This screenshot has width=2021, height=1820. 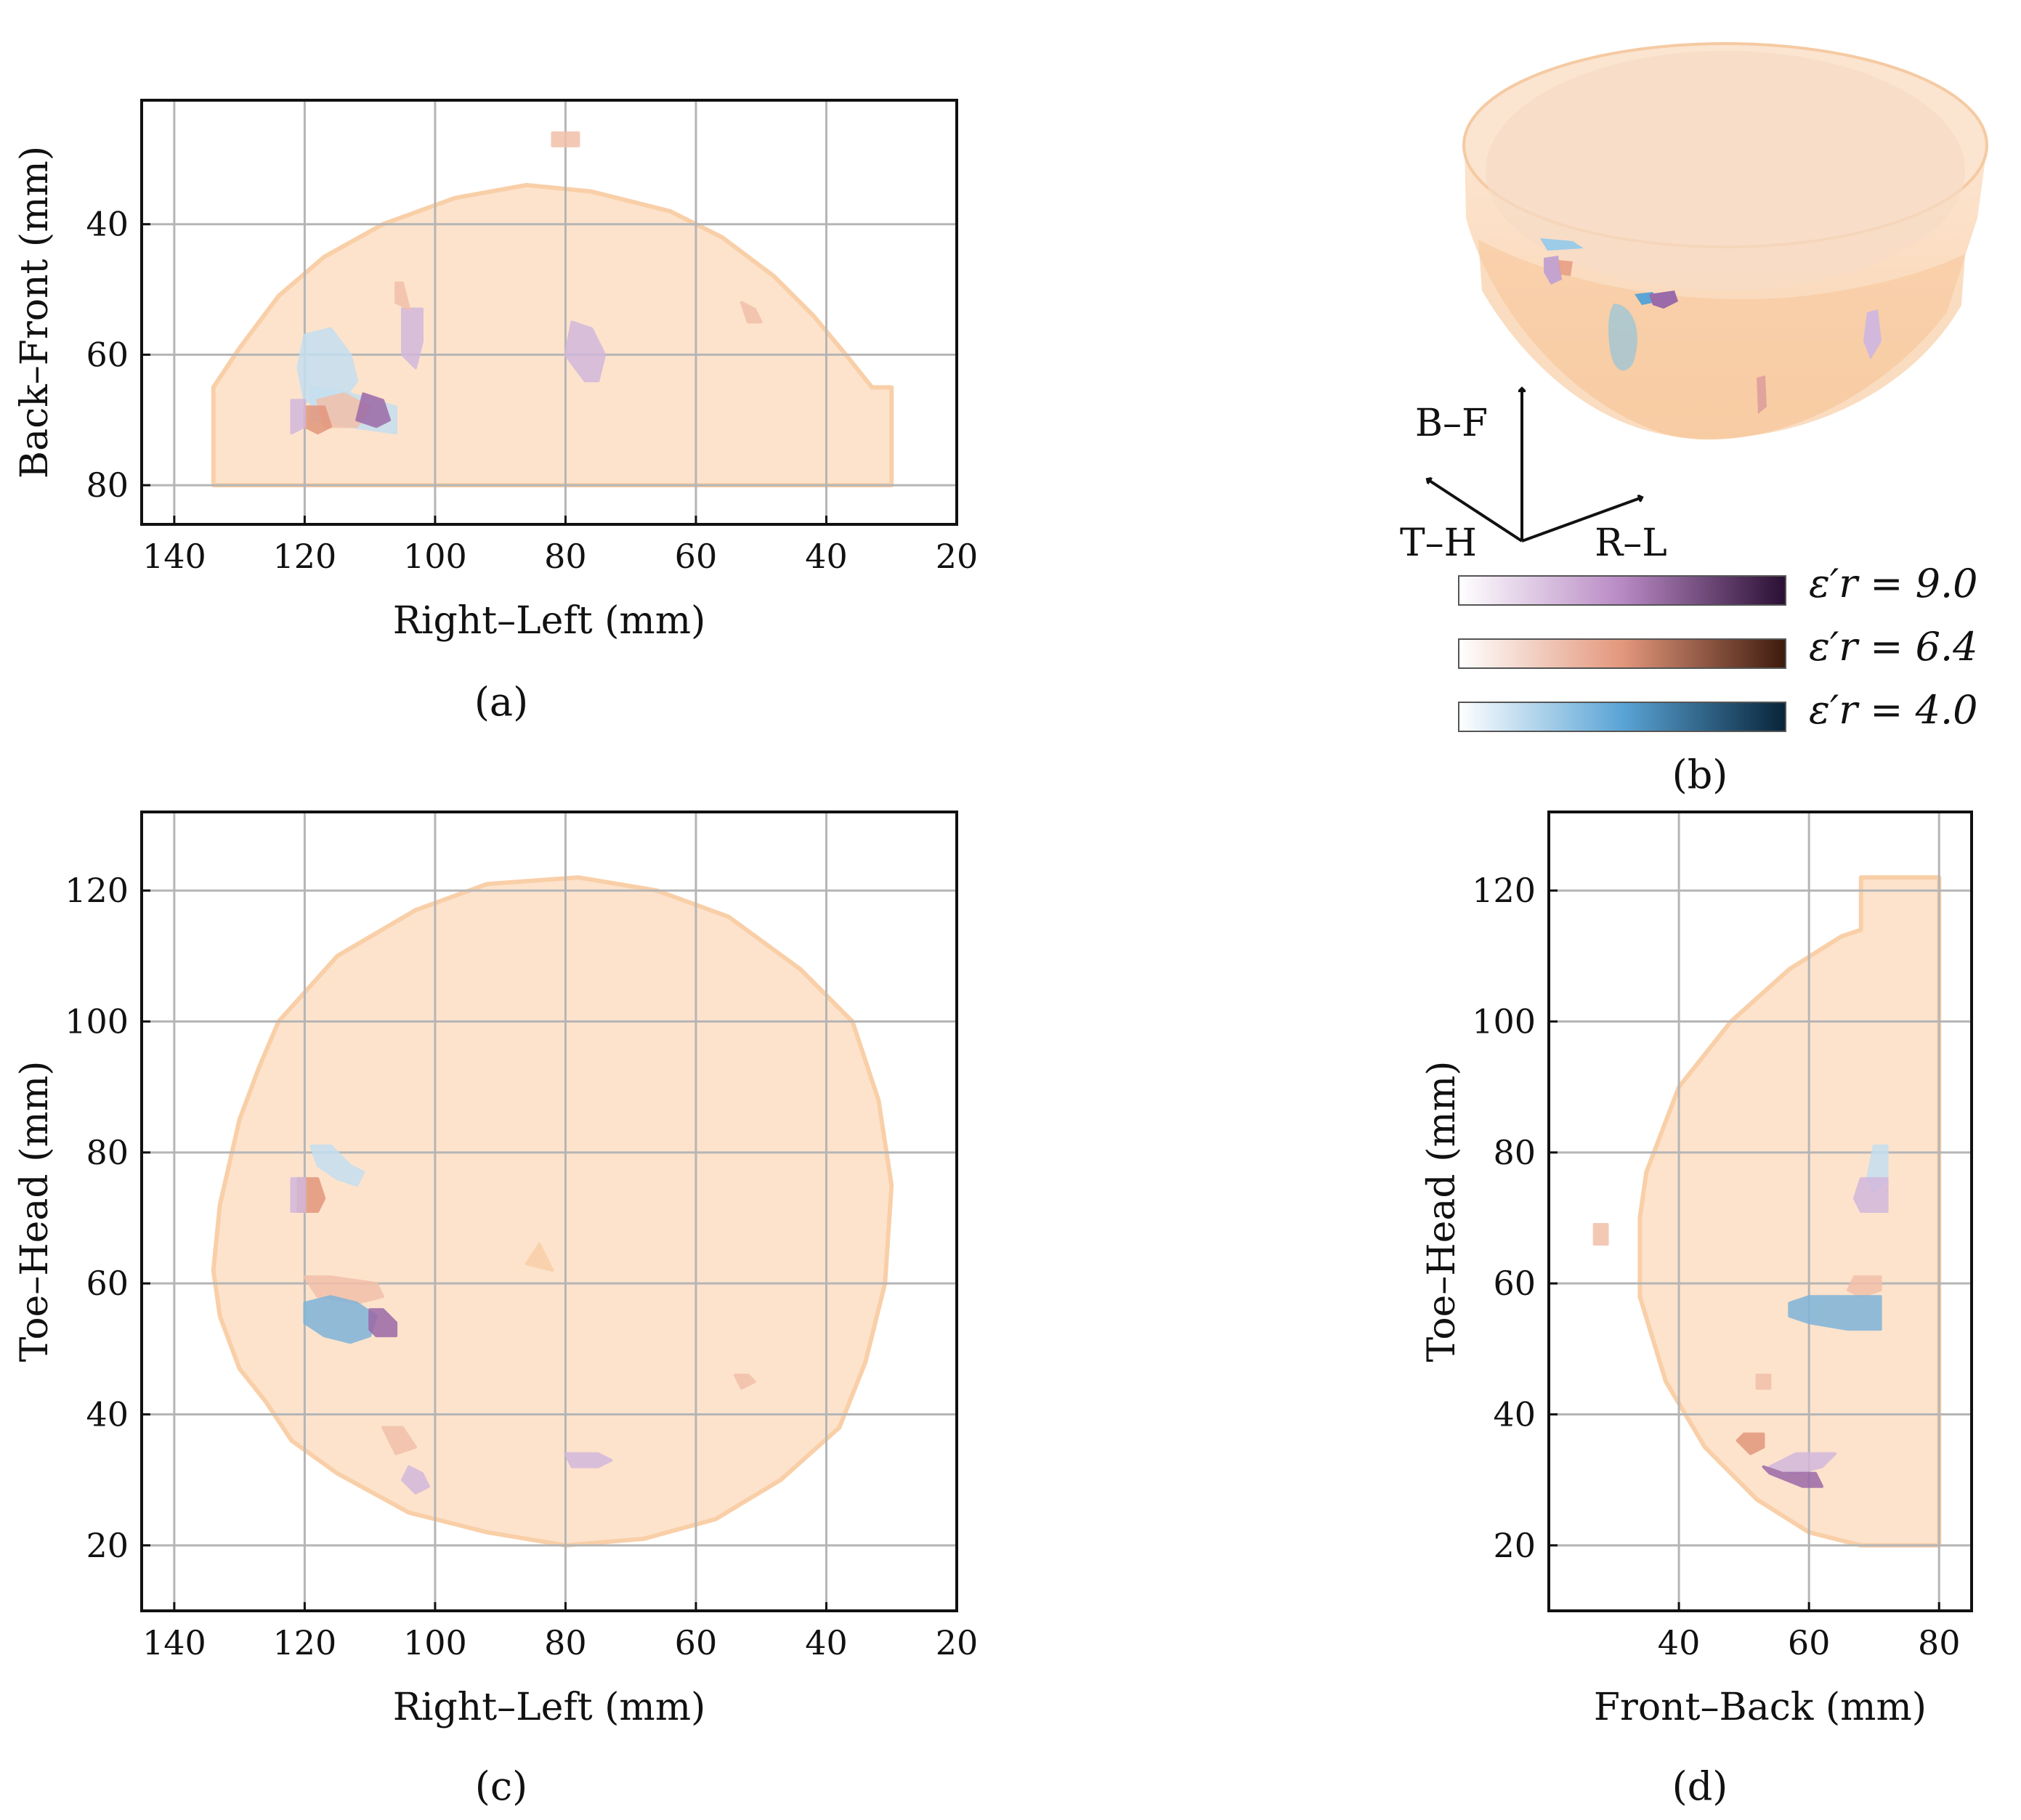 What do you see at coordinates (1565, 268) in the screenshot?
I see `lesion-orange-left` at bounding box center [1565, 268].